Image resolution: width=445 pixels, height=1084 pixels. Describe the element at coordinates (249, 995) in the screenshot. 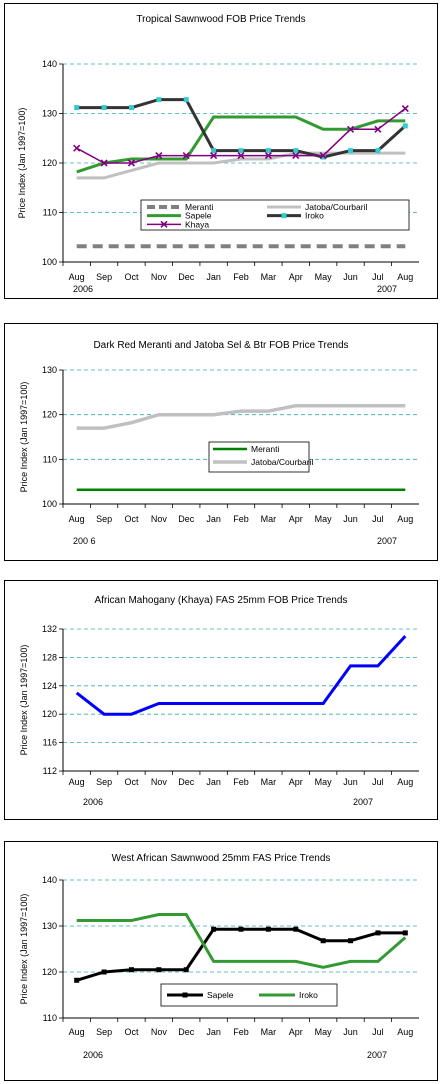

I see `legend-box` at that location.